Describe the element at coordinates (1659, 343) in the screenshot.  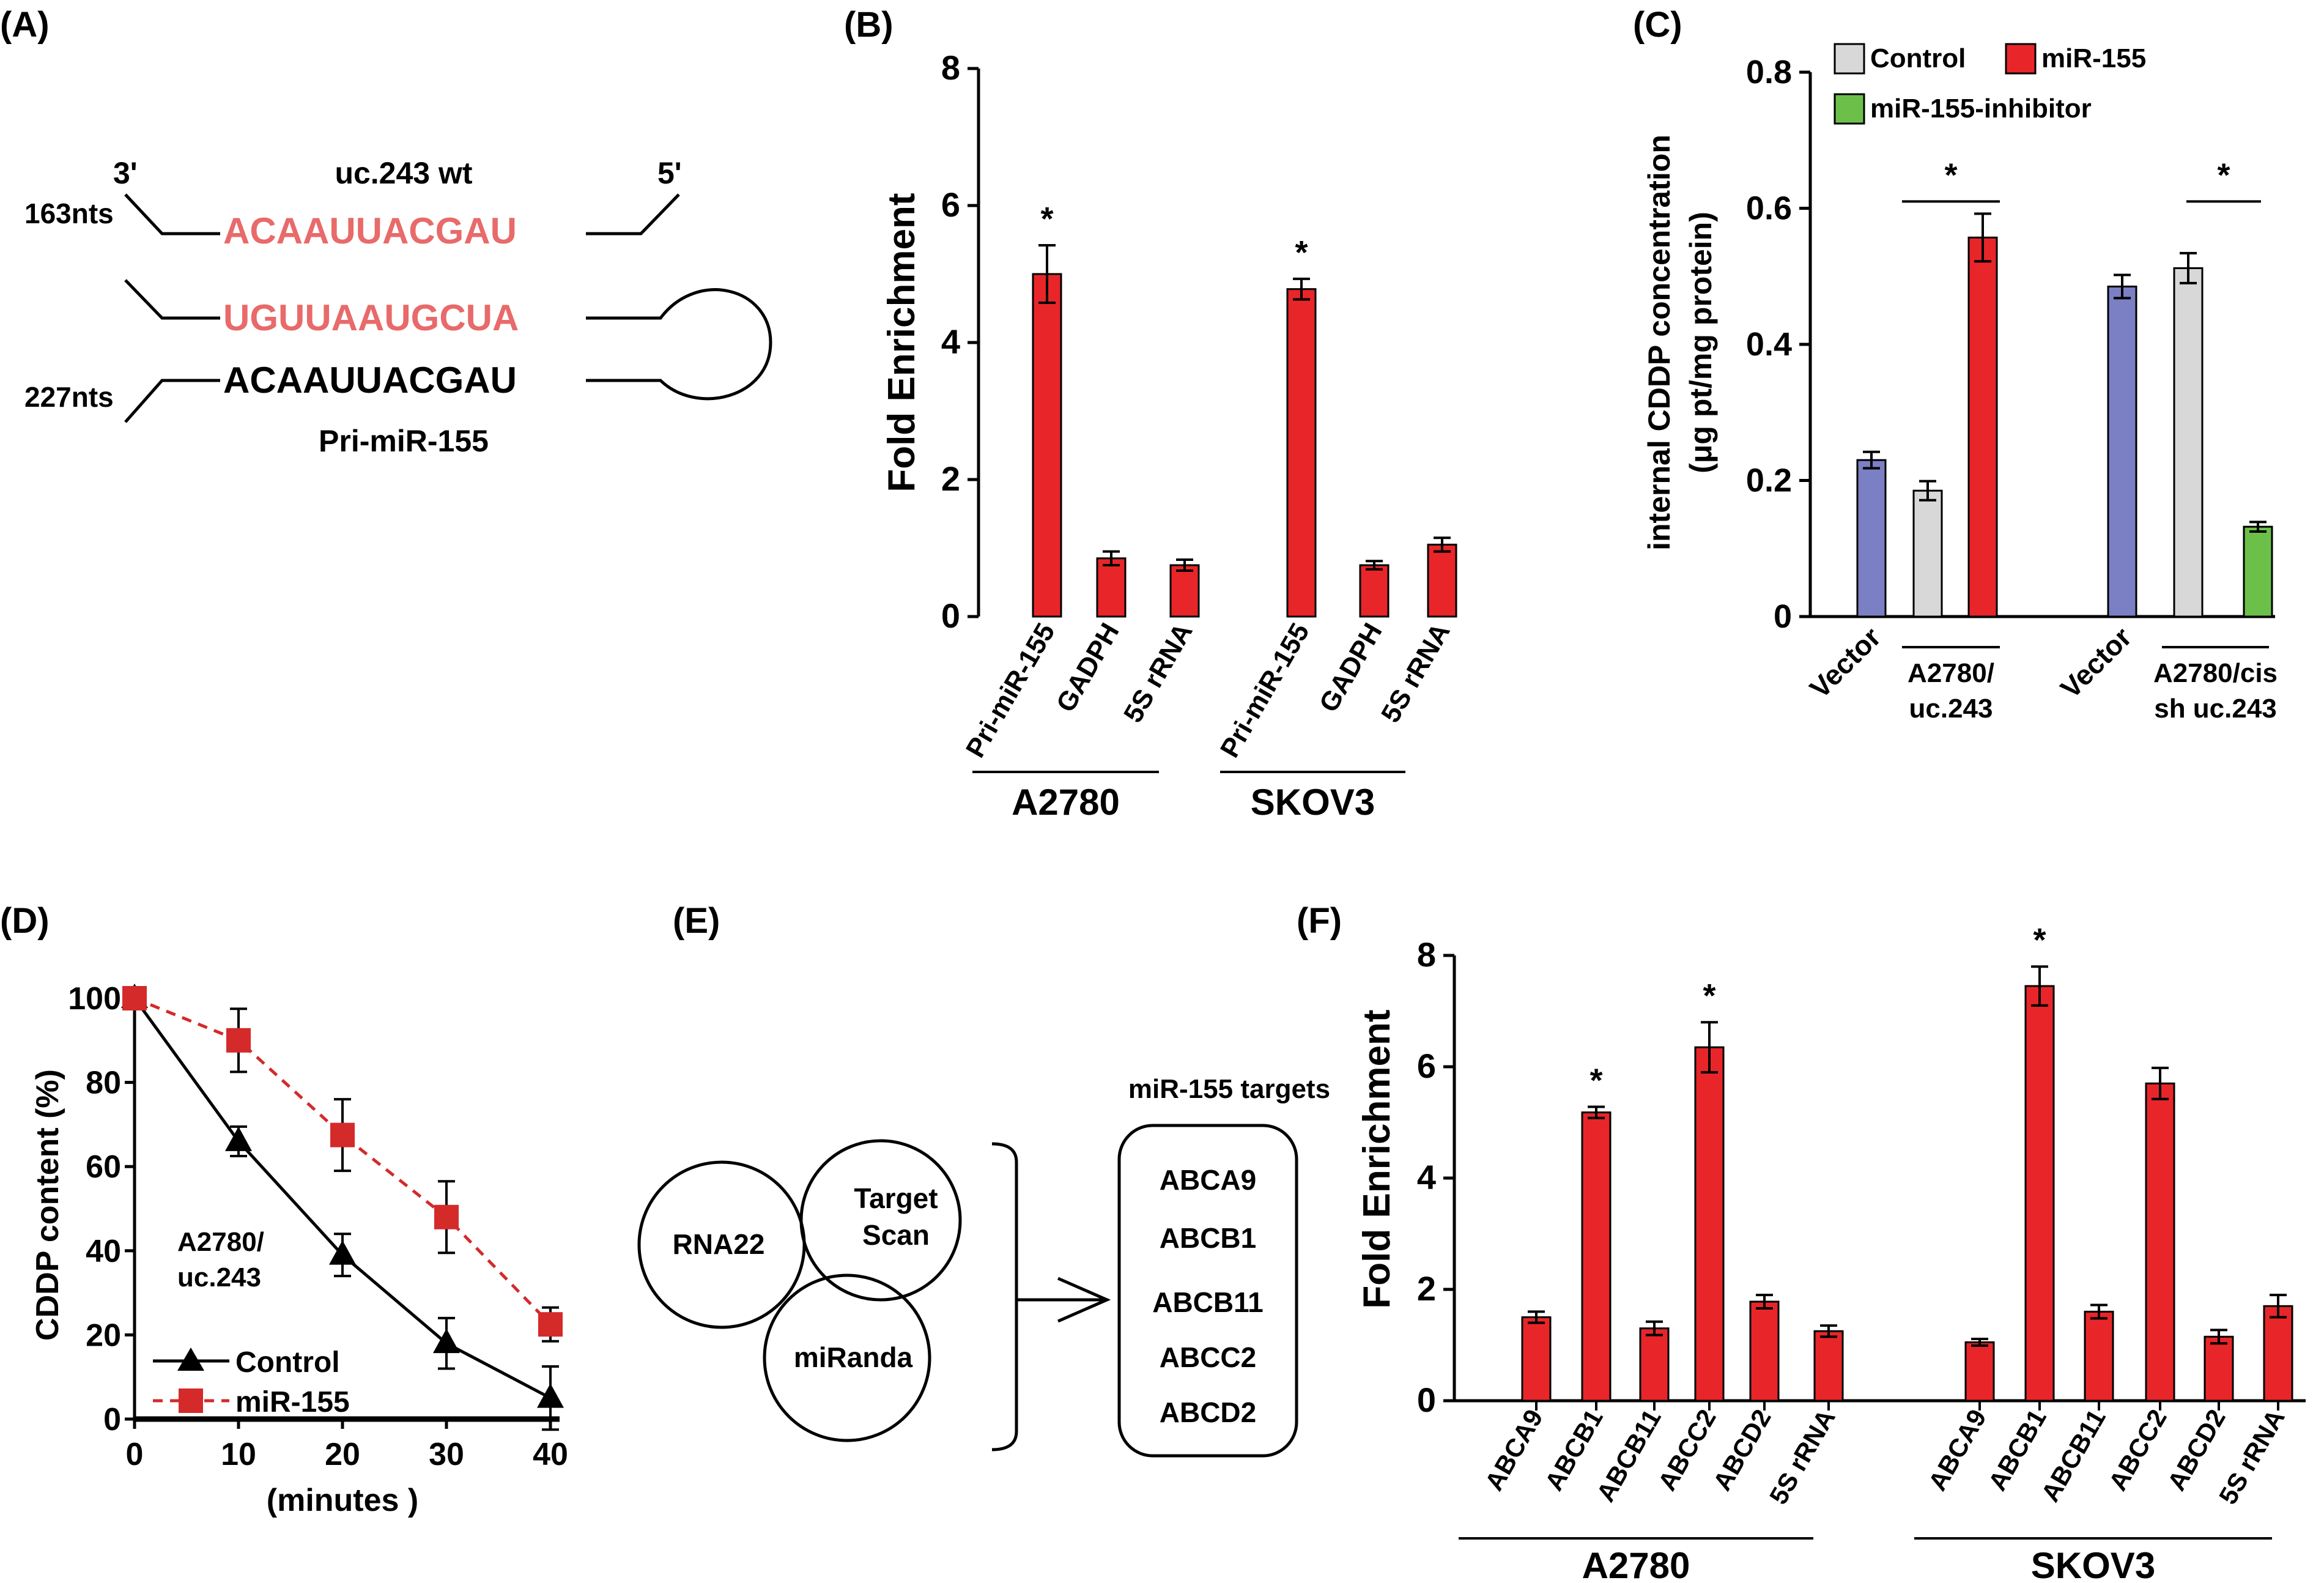
I see `y-axis-title: internal CDDP concentration` at that location.